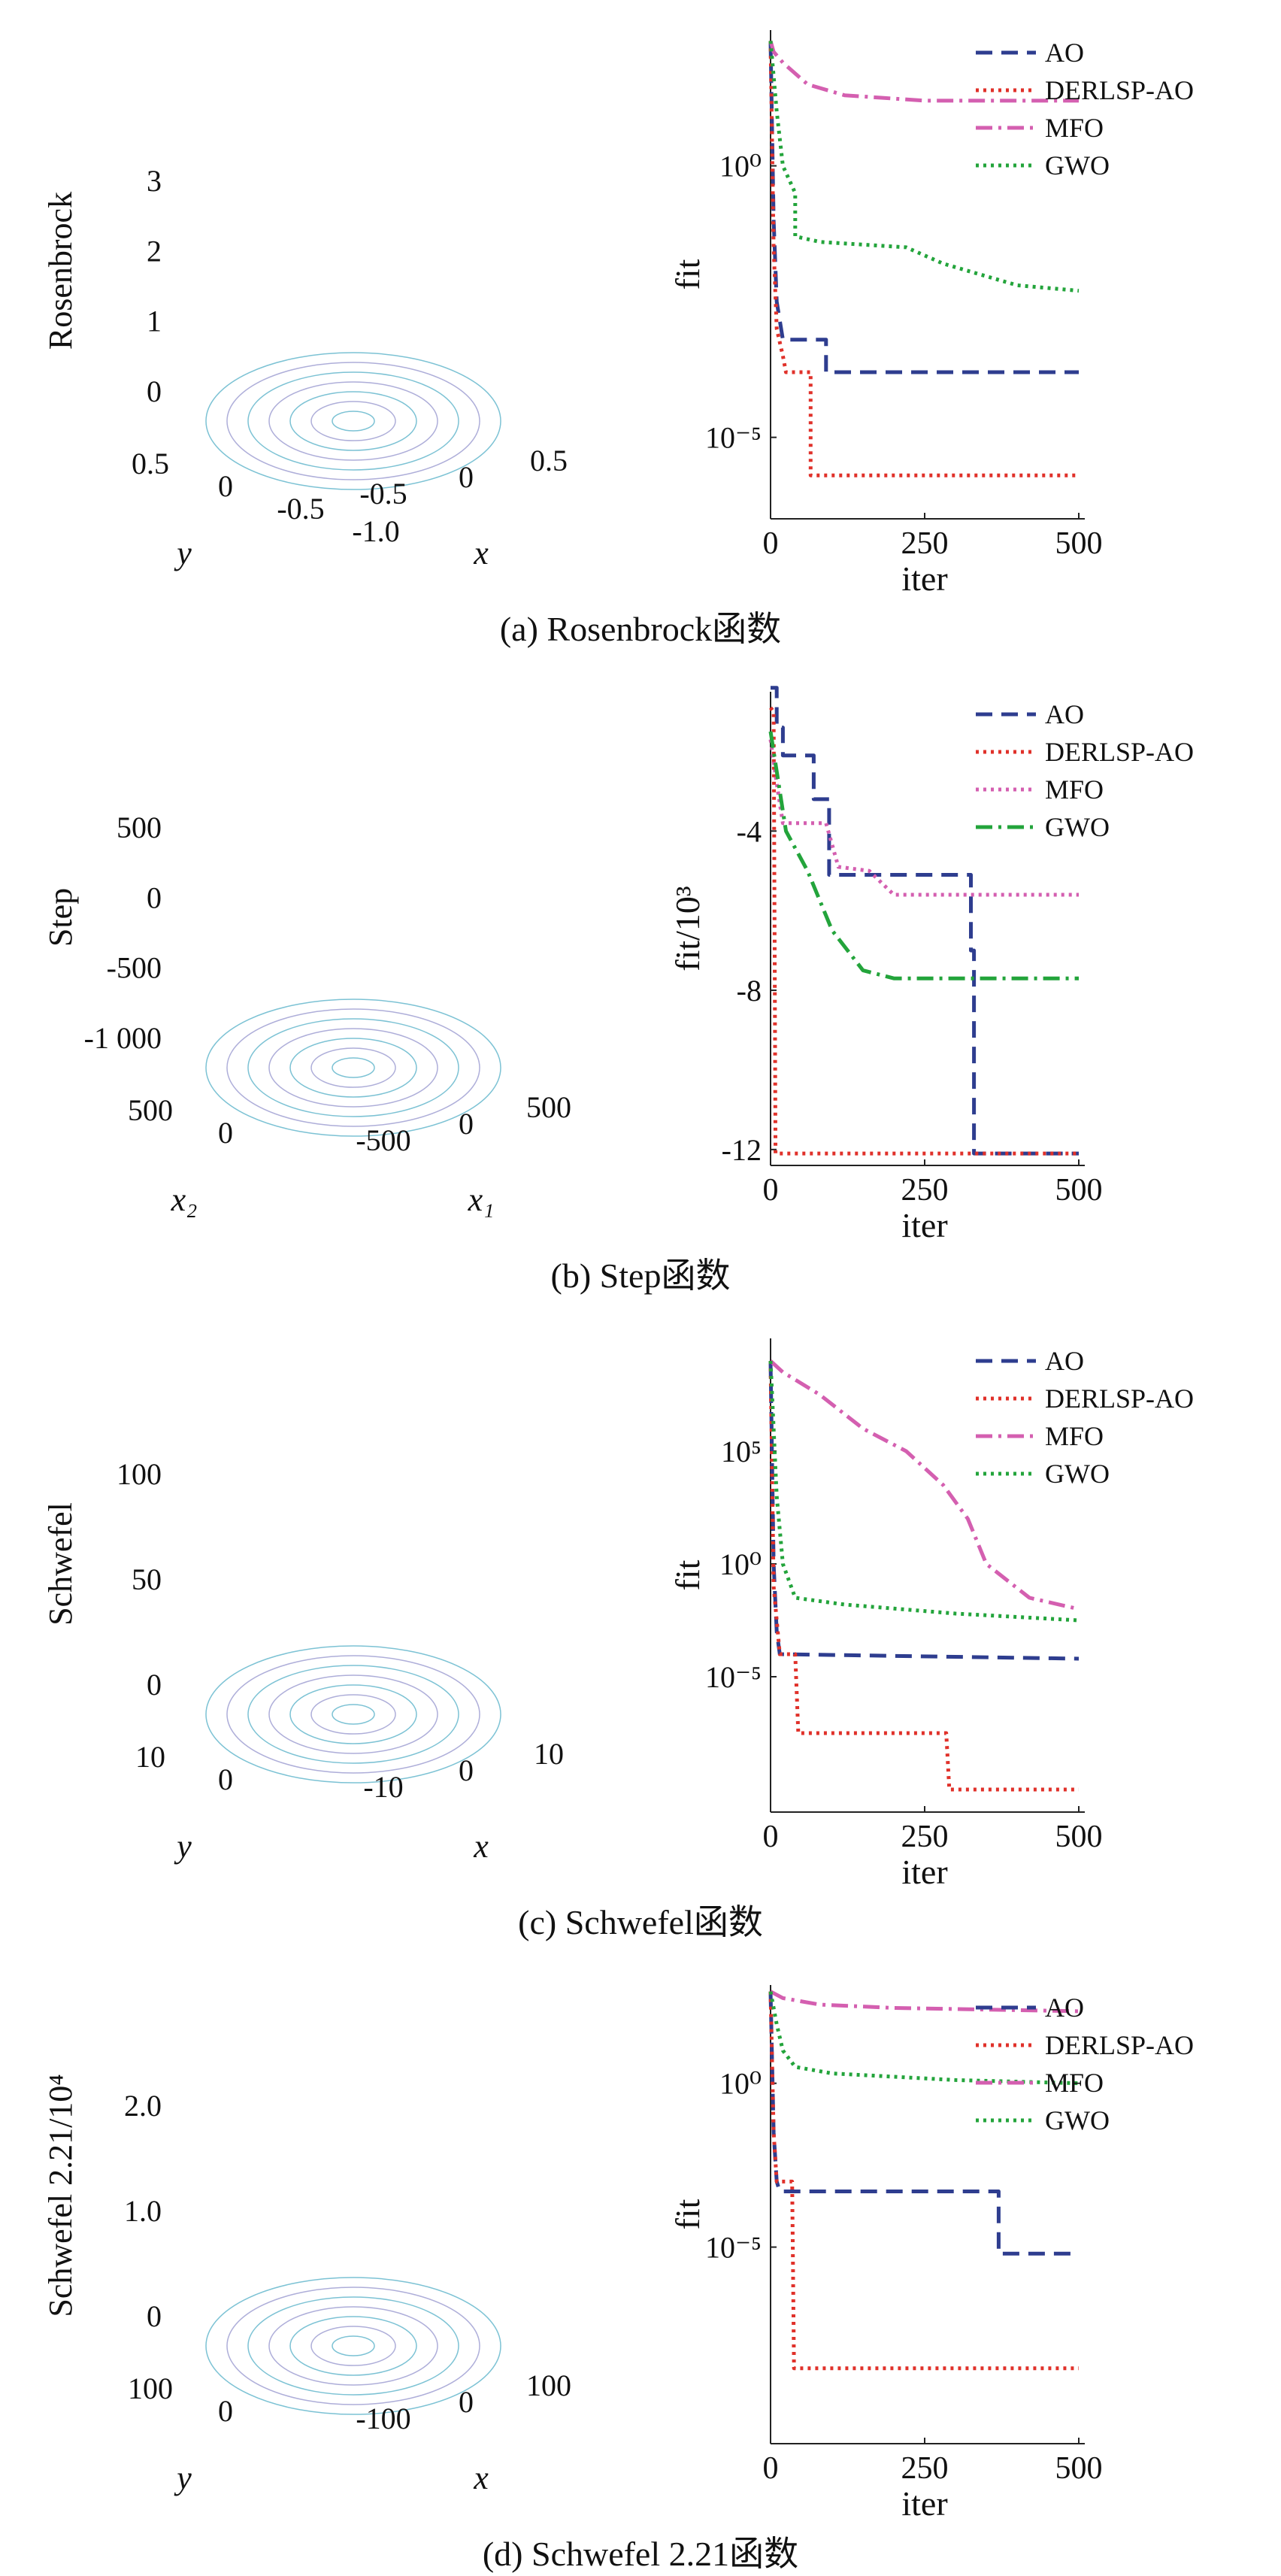  I want to click on y-tick-label: -0.5, so click(300, 509).